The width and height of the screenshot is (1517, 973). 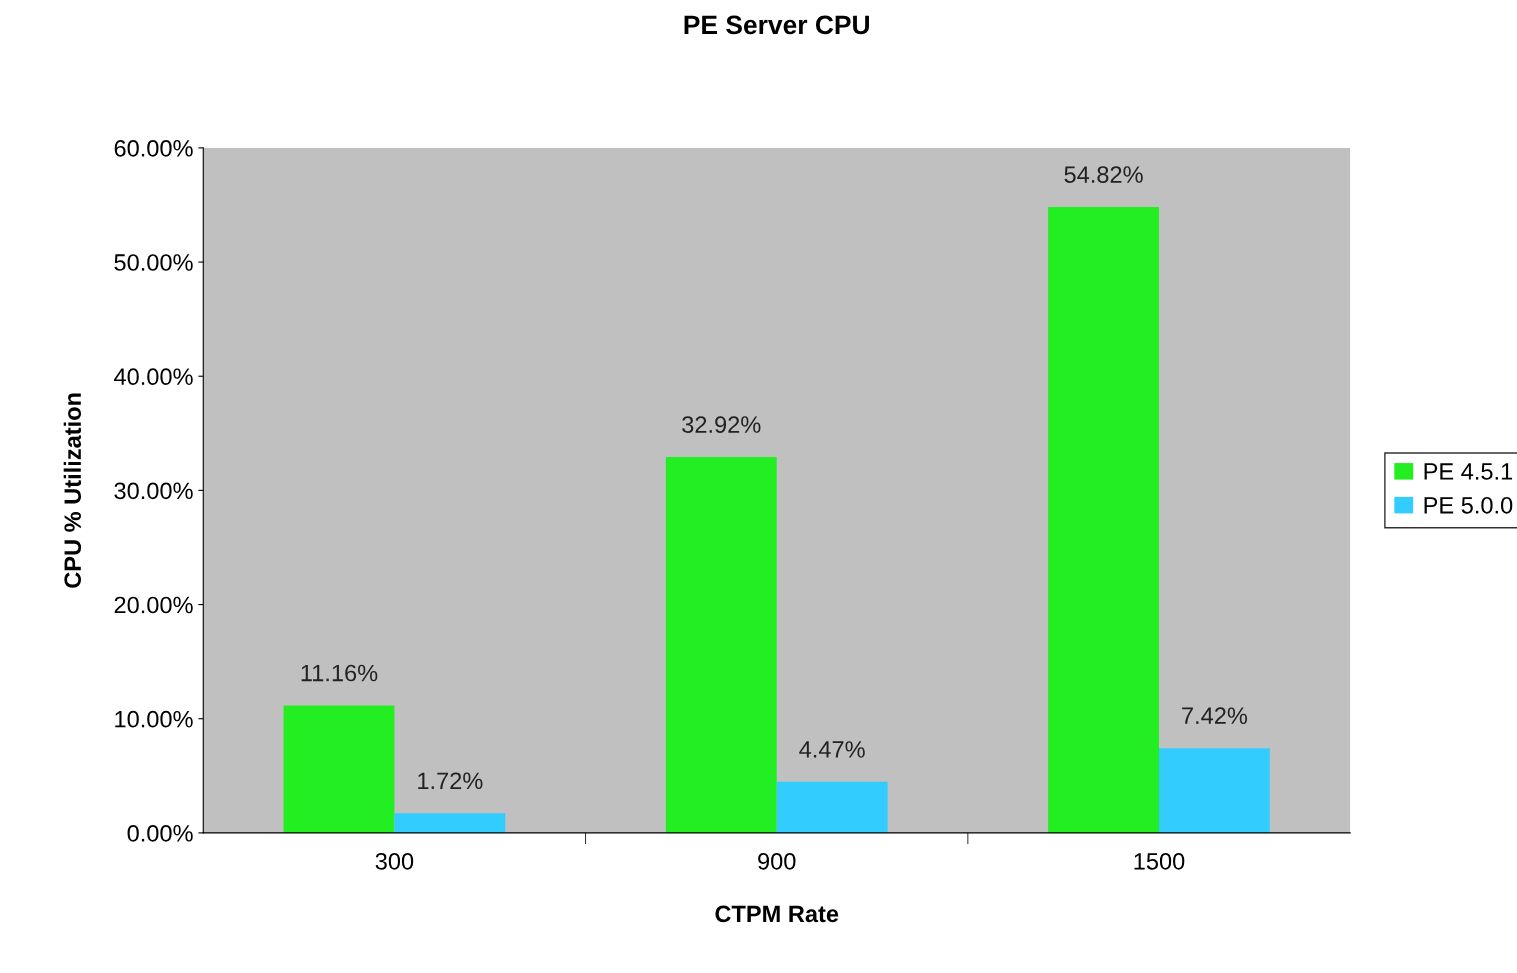 I want to click on y-tick-label: 20.00%, so click(x=153, y=605).